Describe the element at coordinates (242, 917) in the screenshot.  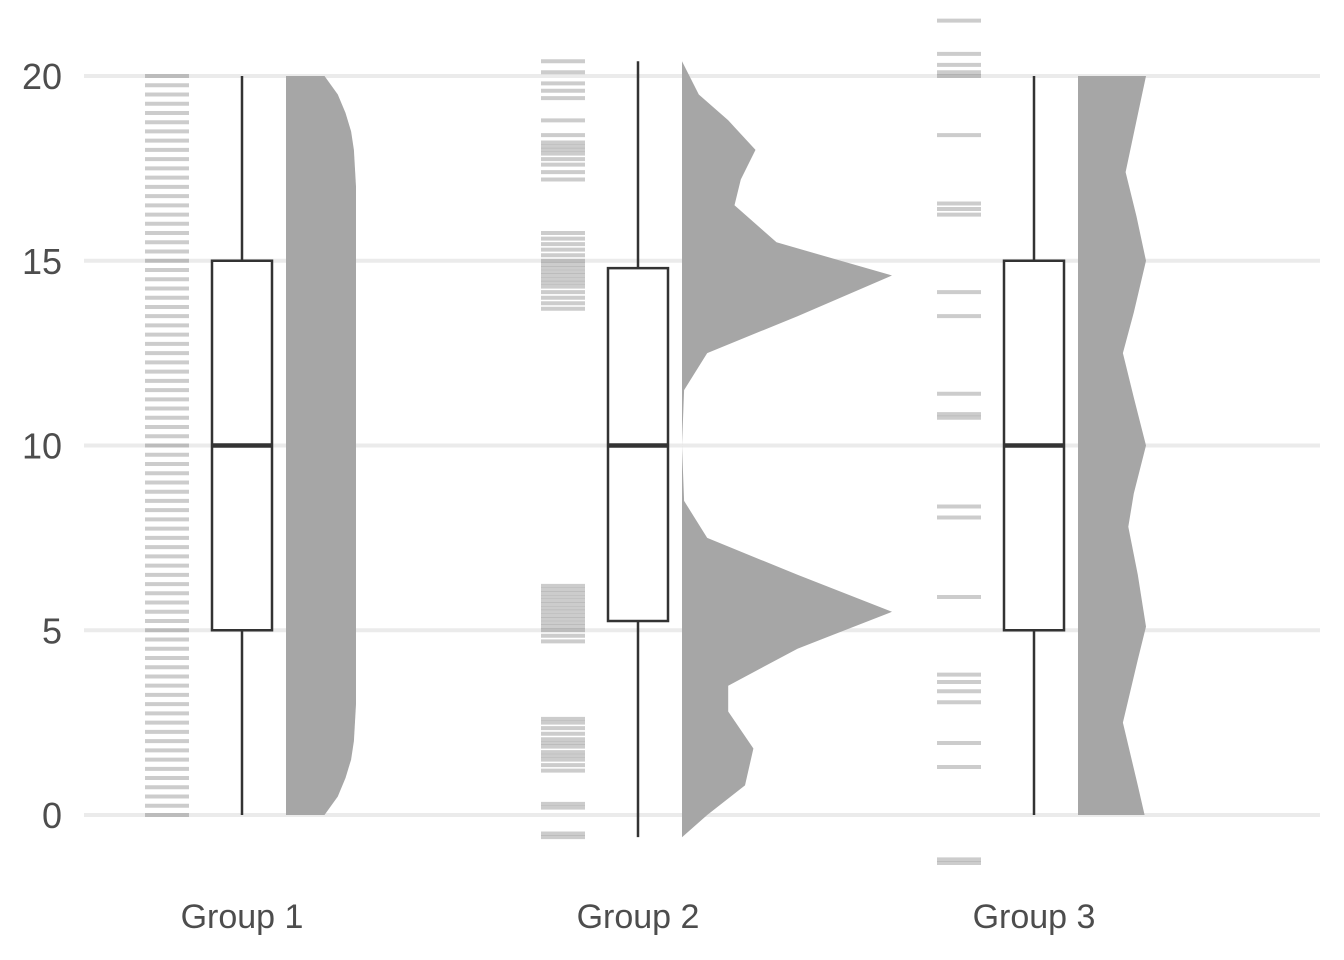
I see `x-category-label: Group 1` at that location.